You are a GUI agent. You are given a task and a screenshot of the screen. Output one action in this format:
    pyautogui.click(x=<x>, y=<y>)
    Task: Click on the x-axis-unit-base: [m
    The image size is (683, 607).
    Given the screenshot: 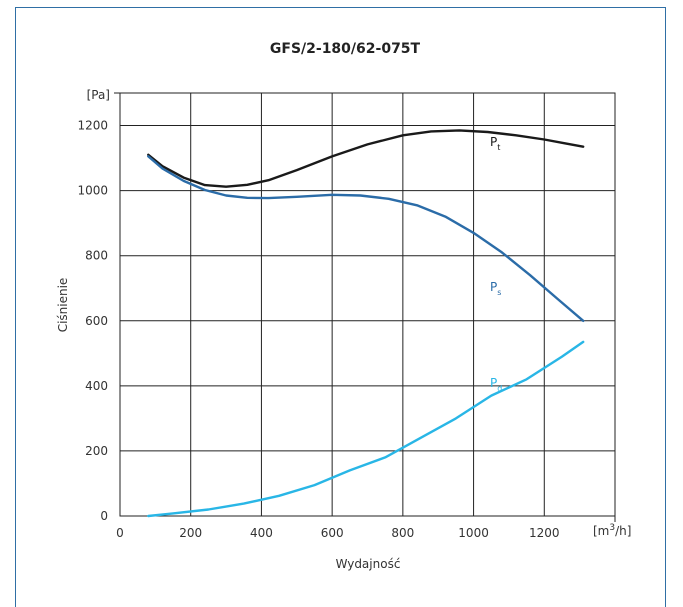 What is the action you would take?
    pyautogui.click(x=601, y=531)
    